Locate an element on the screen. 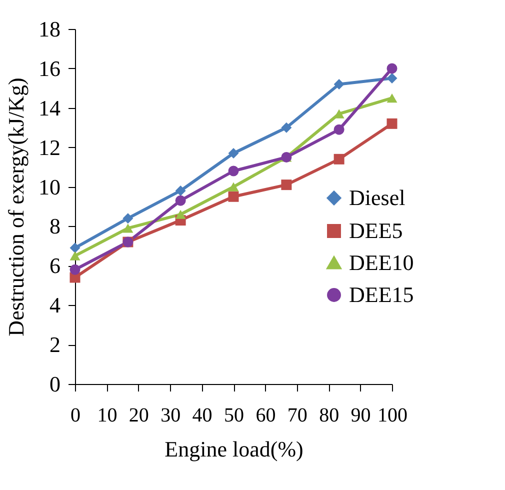  x-tick-label: 100 is located at coordinates (393, 415).